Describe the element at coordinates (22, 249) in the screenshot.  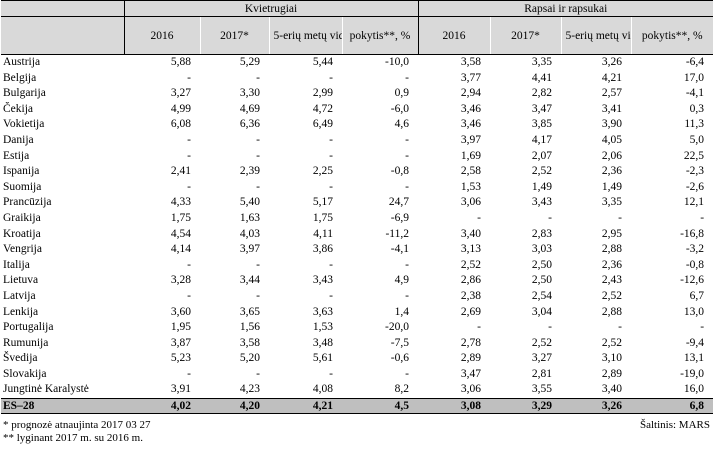
I see `country-cell: Vengrija` at that location.